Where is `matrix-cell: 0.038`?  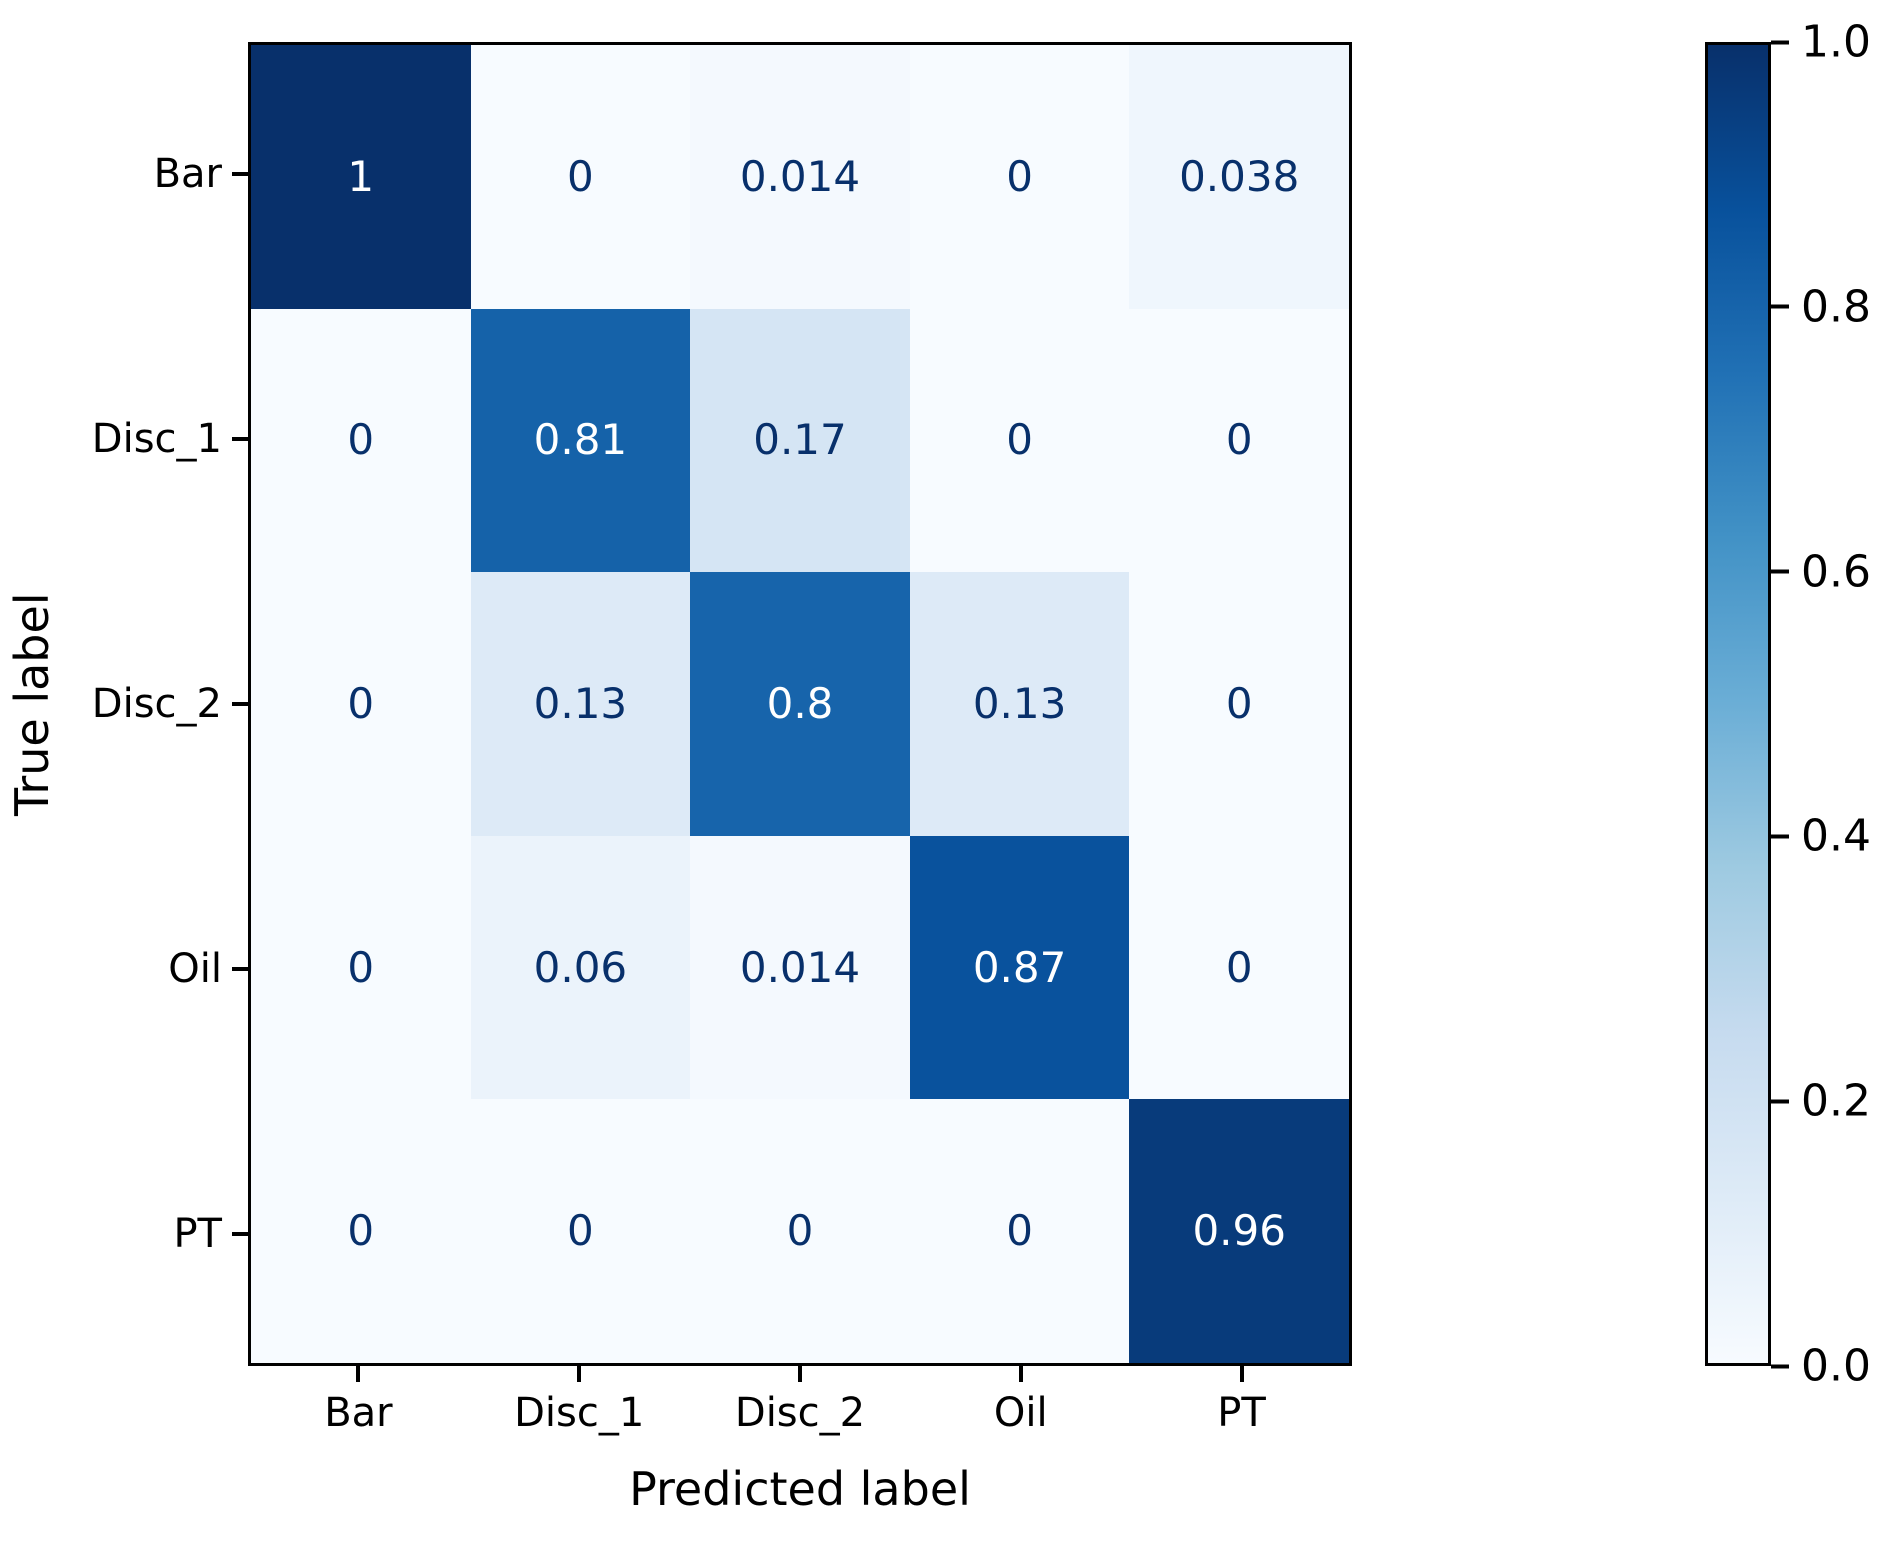 matrix-cell: 0.038 is located at coordinates (1239, 177).